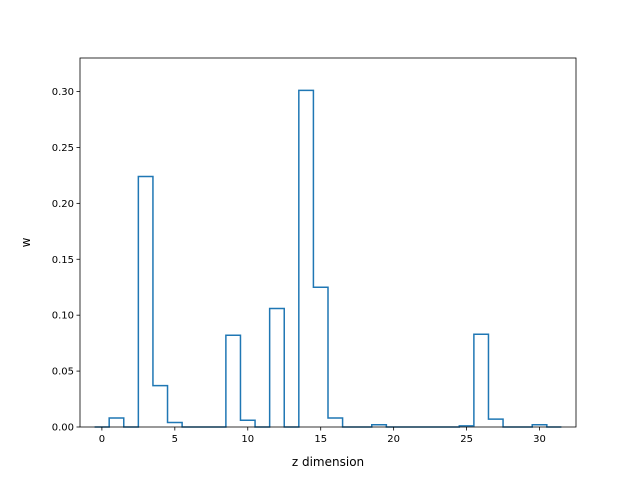  What do you see at coordinates (393, 439) in the screenshot?
I see `x-tick-label: 20` at bounding box center [393, 439].